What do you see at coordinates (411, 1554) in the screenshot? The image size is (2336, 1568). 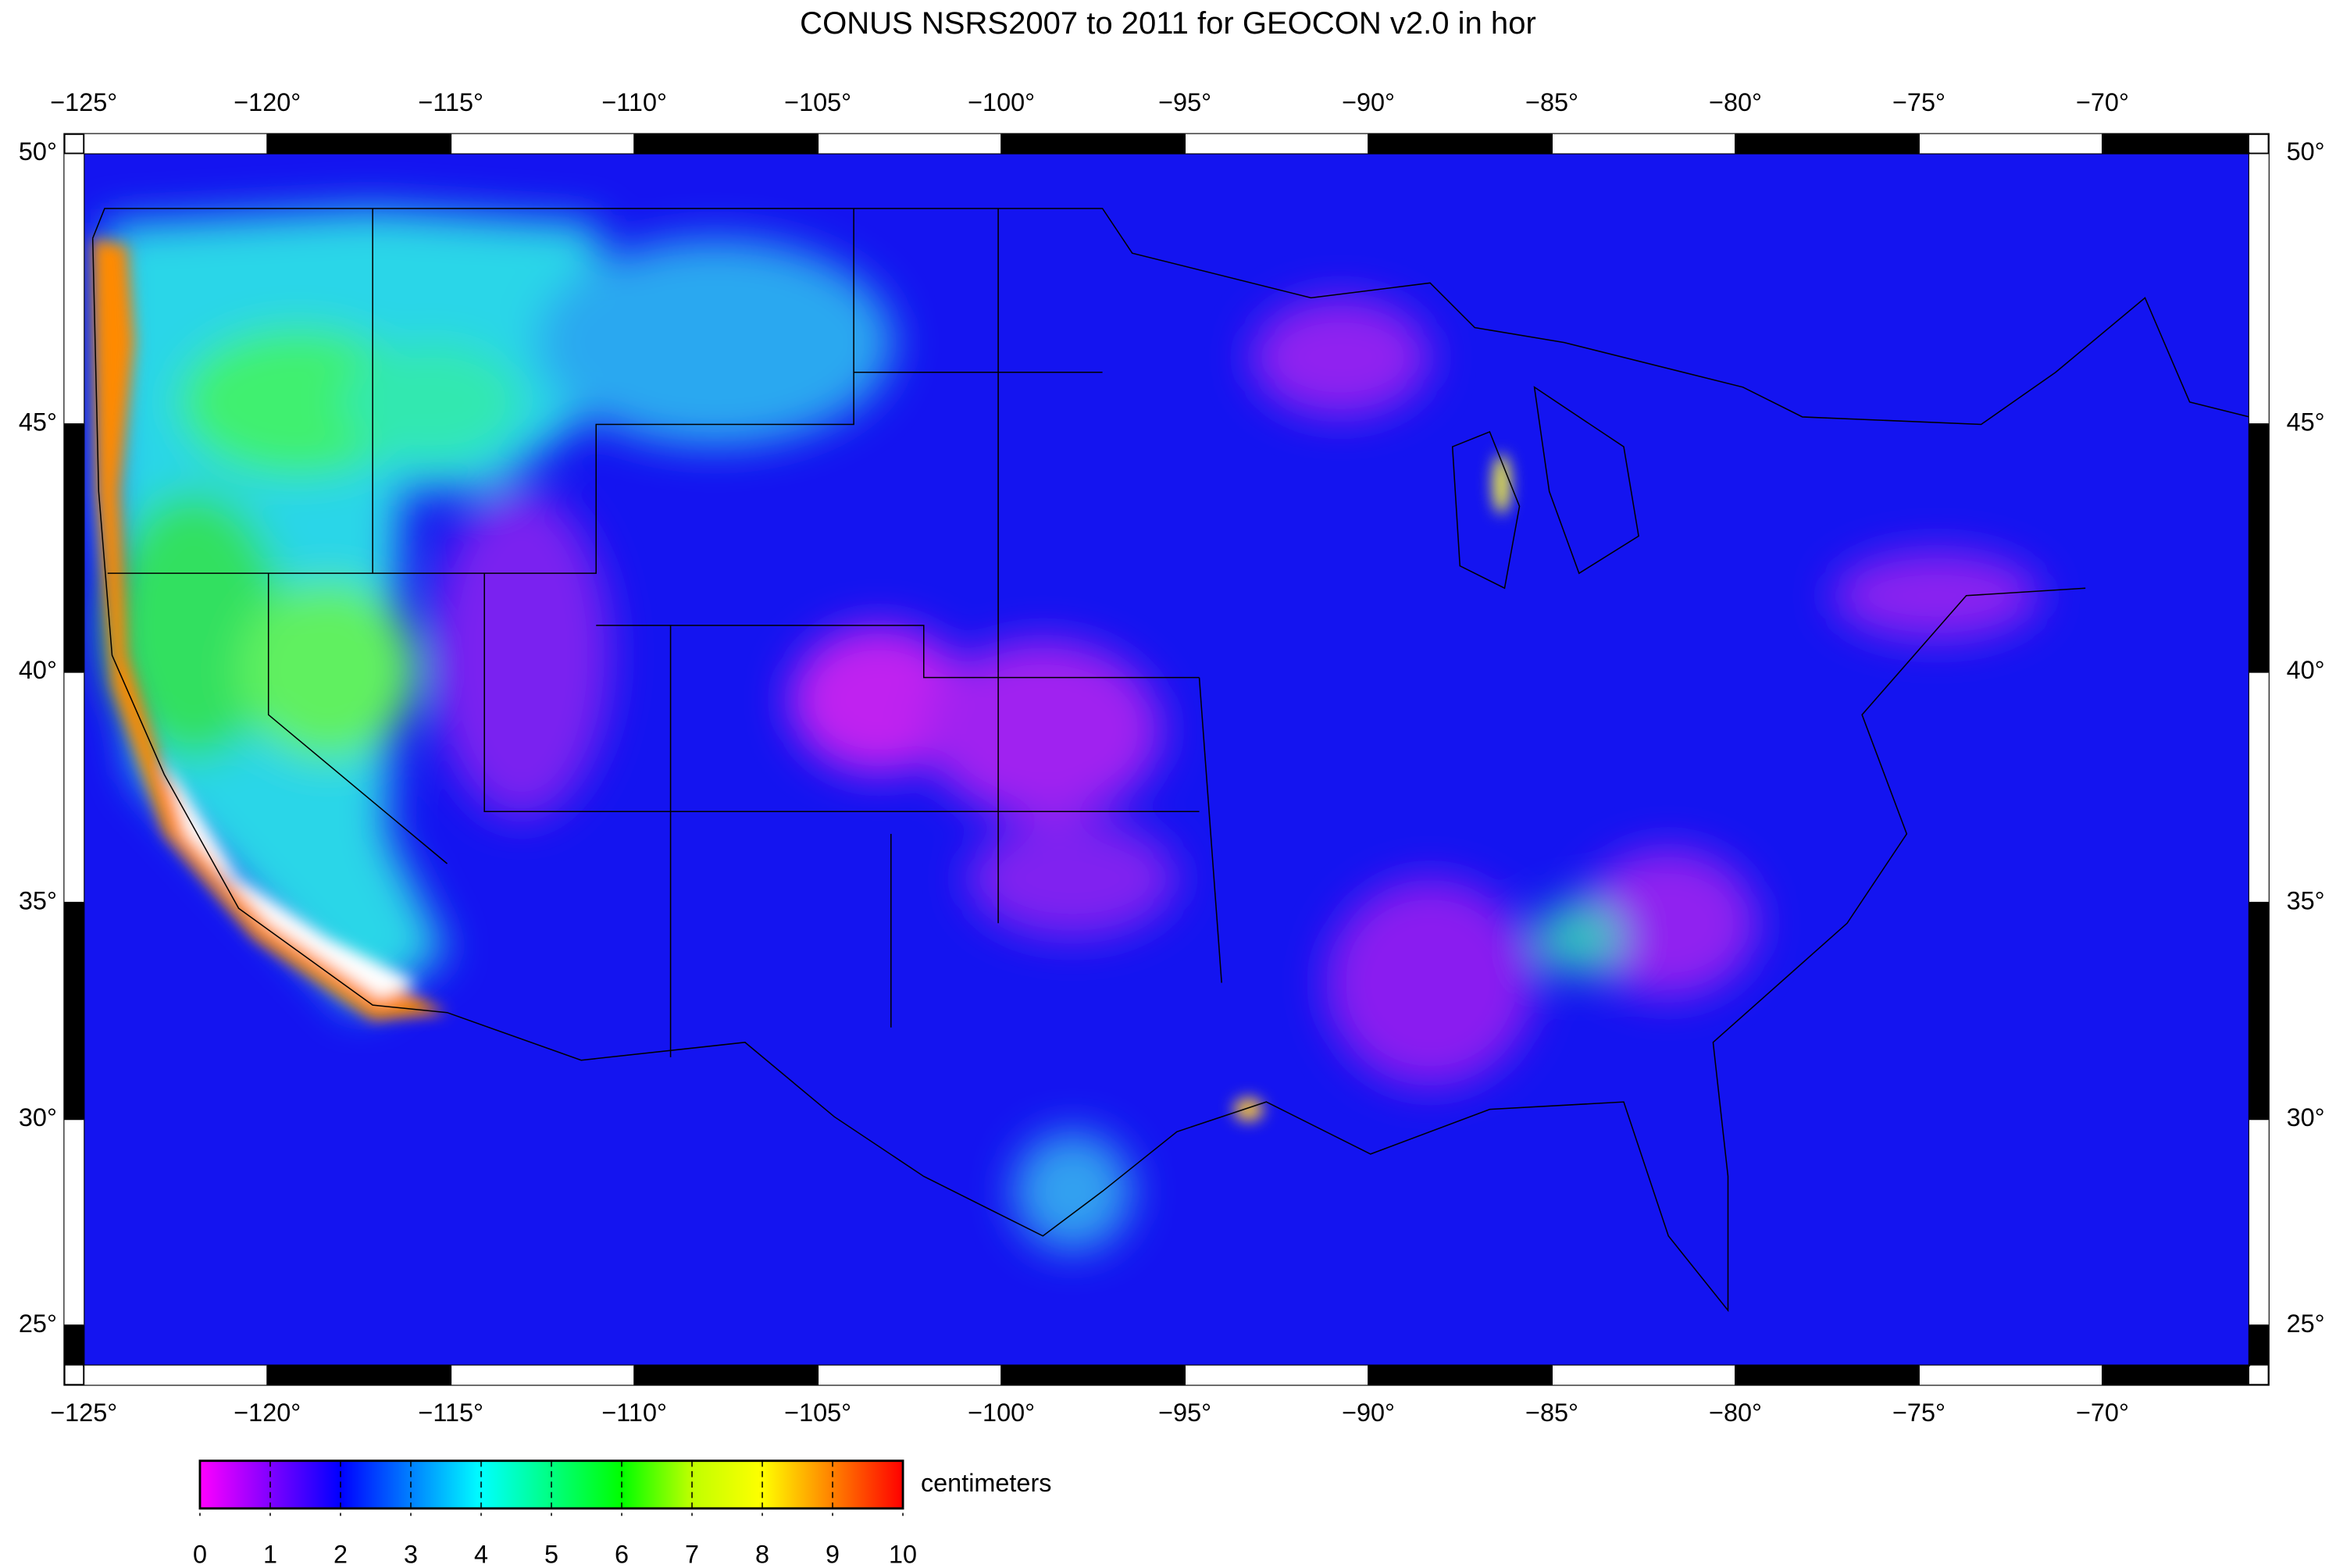 I see `colorbar-tick-label: 3` at bounding box center [411, 1554].